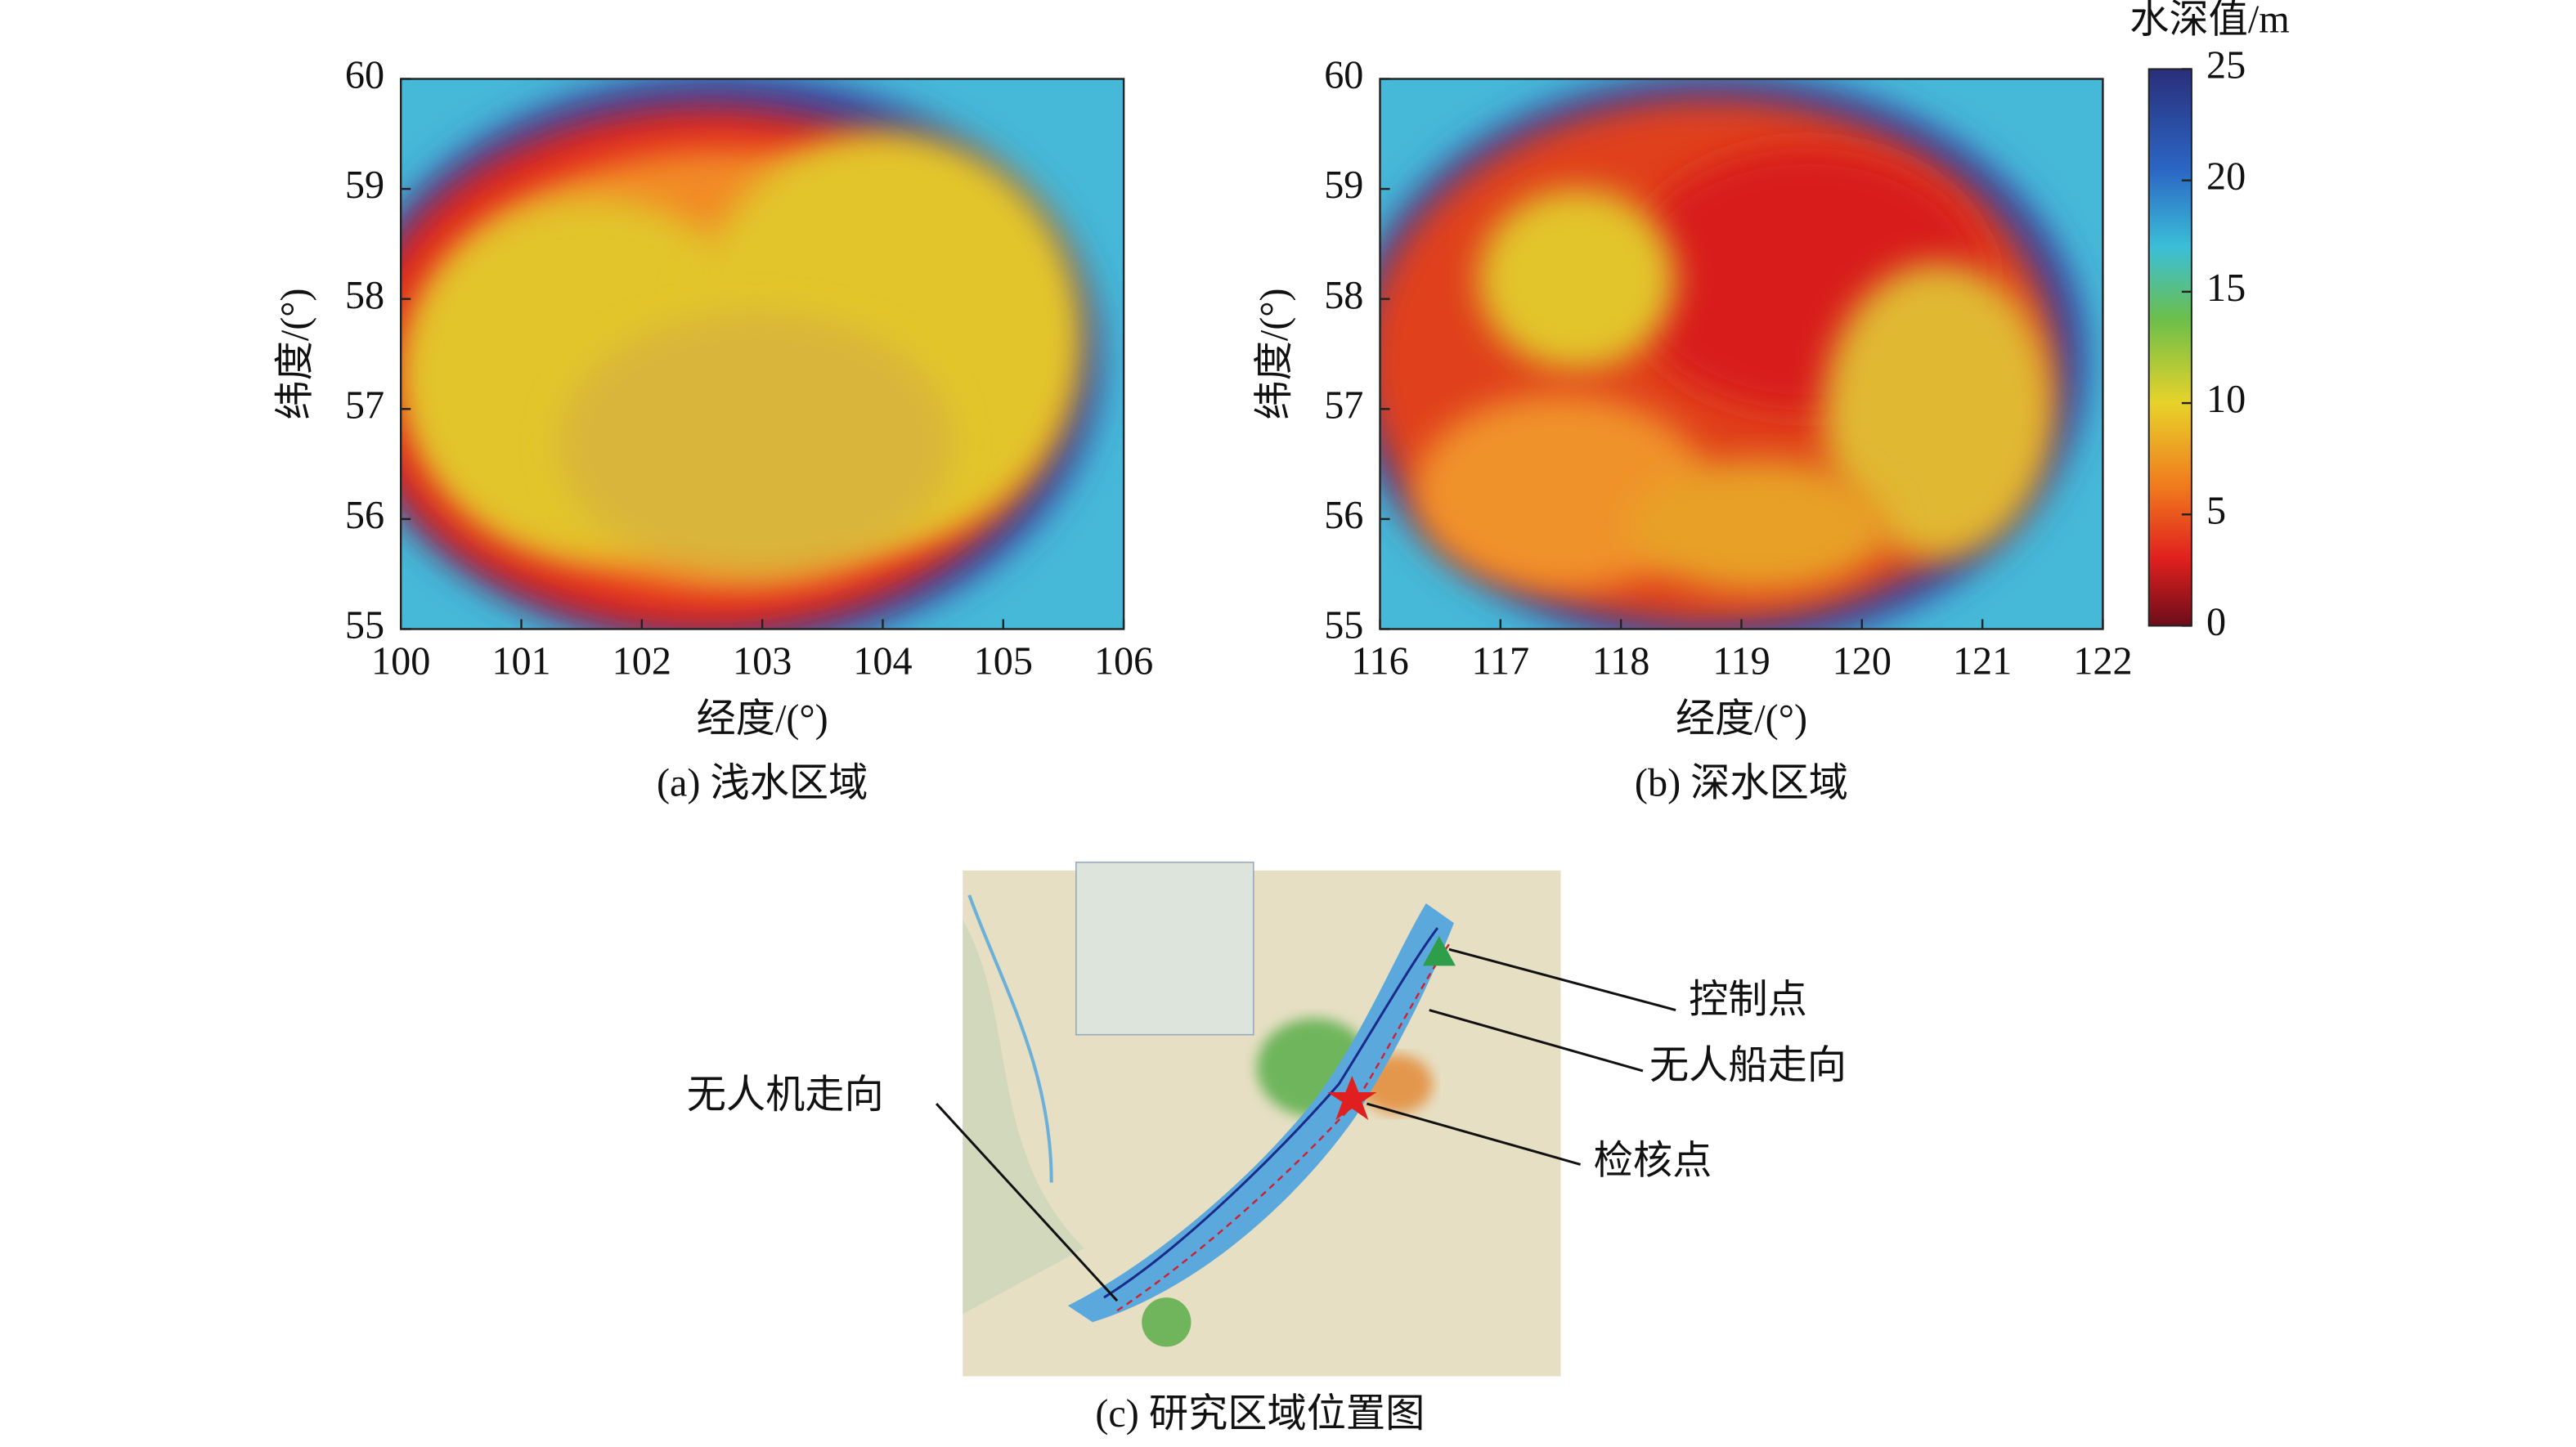  I want to click on map-label: 检核点, so click(1653, 1160).